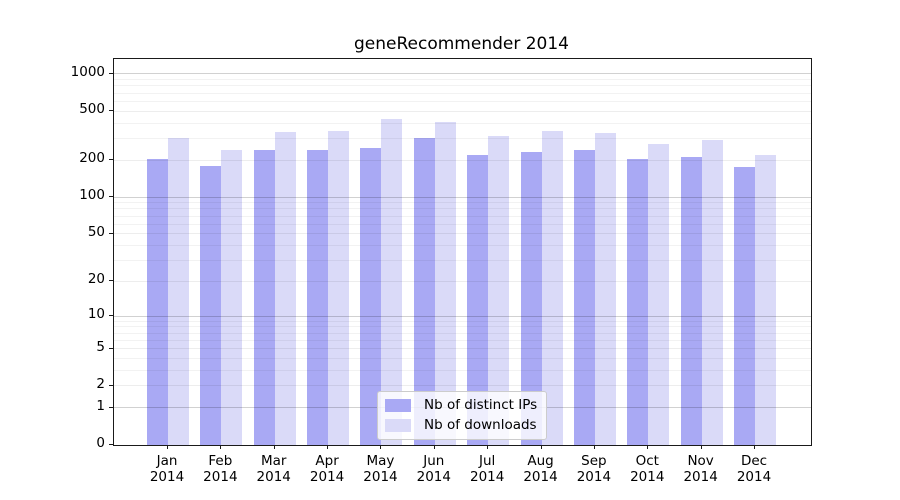 The width and height of the screenshot is (900, 500). What do you see at coordinates (178, 291) in the screenshot?
I see `bar-downloads-jan-2014` at bounding box center [178, 291].